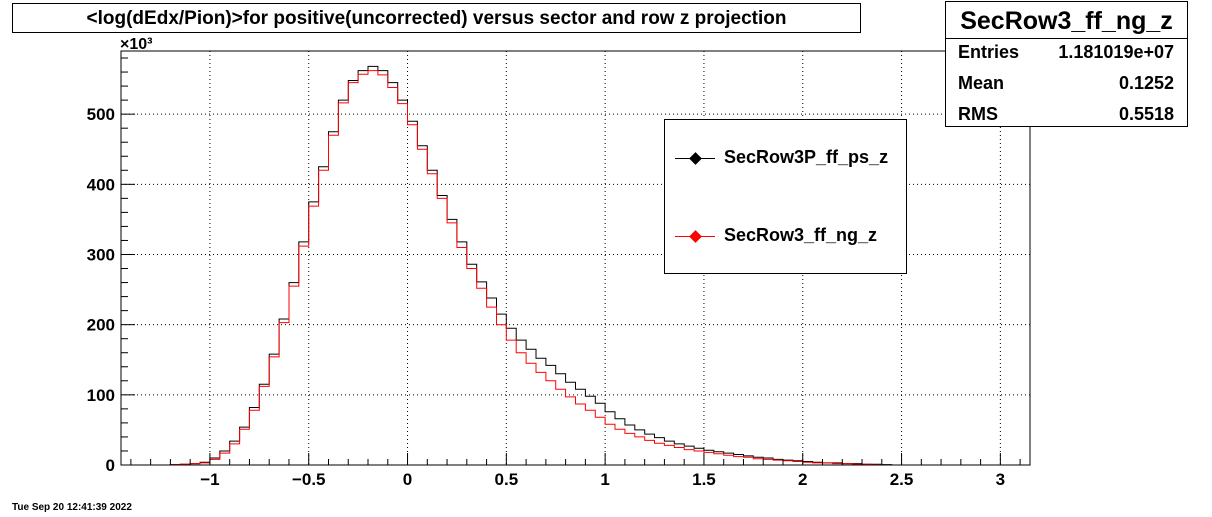 The image size is (1212, 517). What do you see at coordinates (802, 479) in the screenshot?
I see `x-tick-label: 2` at bounding box center [802, 479].